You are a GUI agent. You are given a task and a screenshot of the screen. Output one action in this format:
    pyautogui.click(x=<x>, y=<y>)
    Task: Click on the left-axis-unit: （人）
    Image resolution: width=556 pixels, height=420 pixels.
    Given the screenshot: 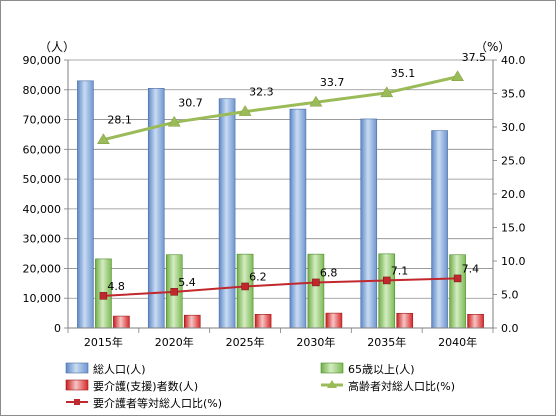 What is the action you would take?
    pyautogui.click(x=57, y=47)
    